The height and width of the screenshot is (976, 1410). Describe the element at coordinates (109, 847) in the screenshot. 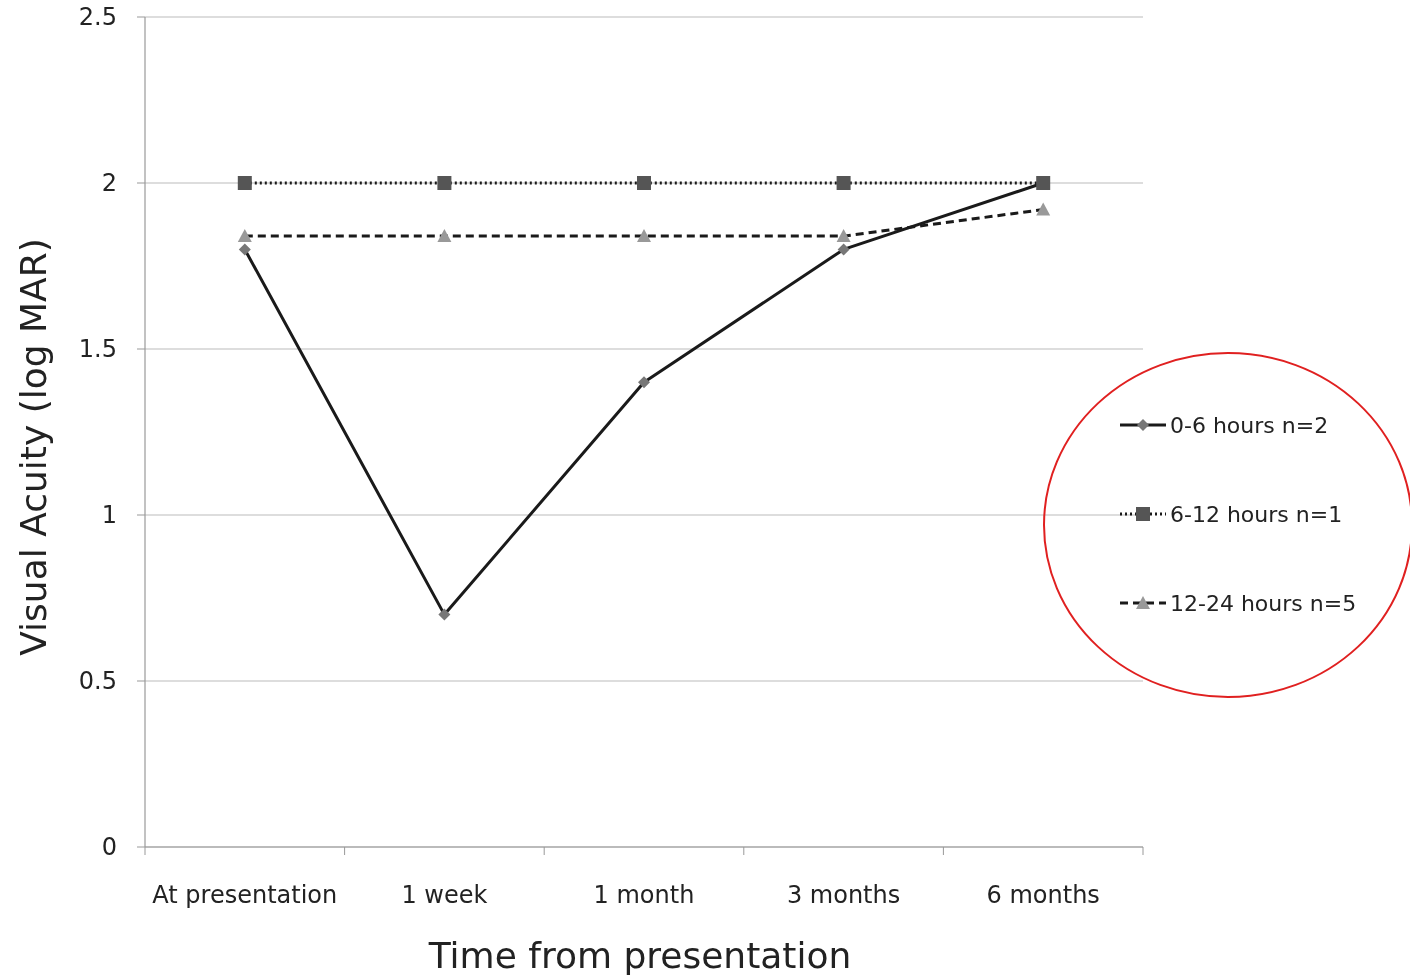

I see `y-tick-label: 0` at that location.